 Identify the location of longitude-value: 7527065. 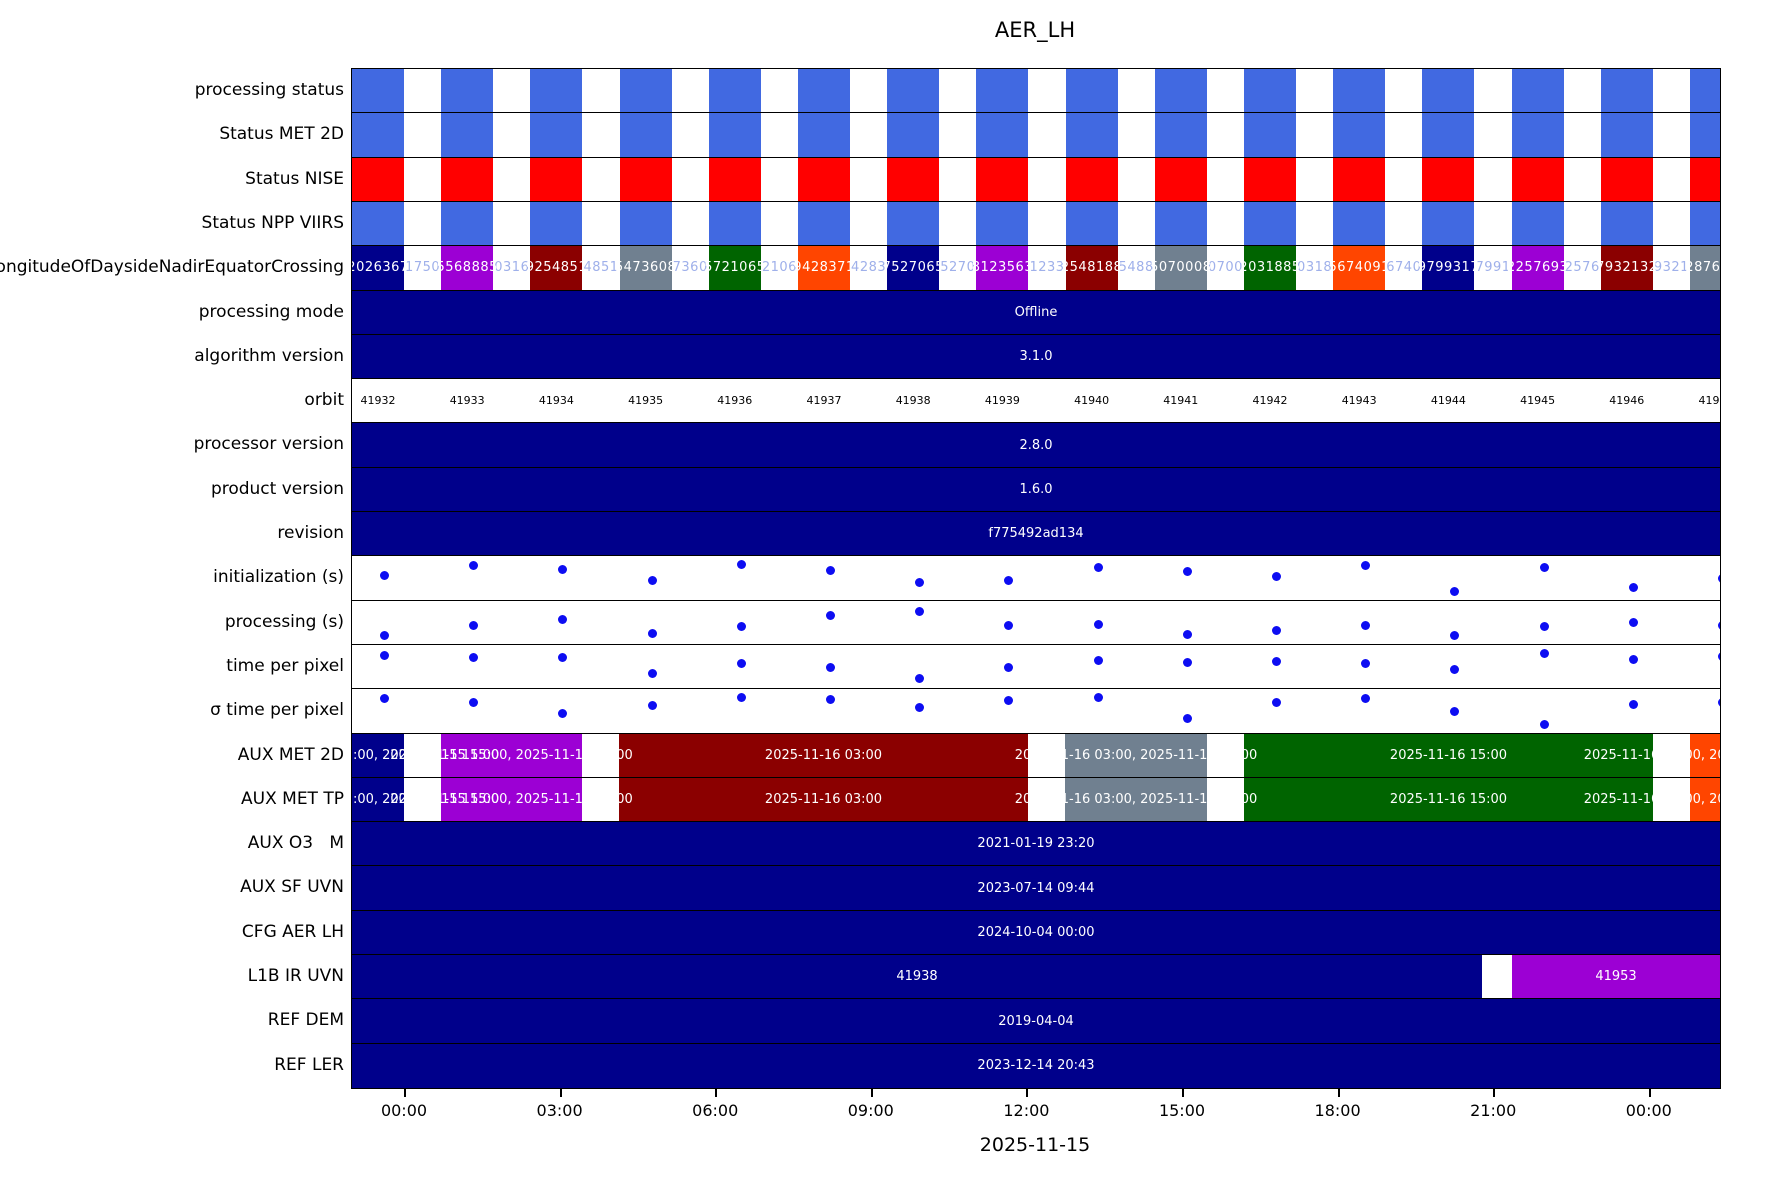
(913, 268).